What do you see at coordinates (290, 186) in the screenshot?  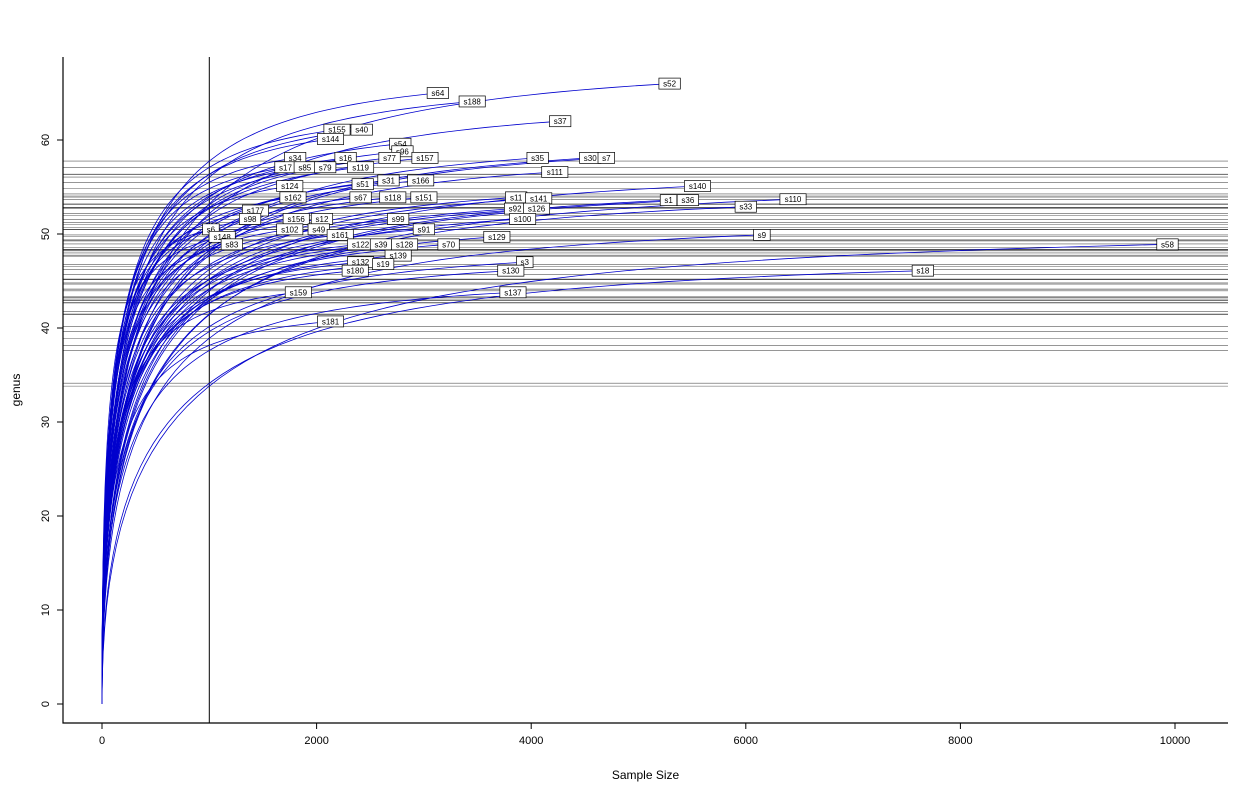 I see `sample-label: s124` at bounding box center [290, 186].